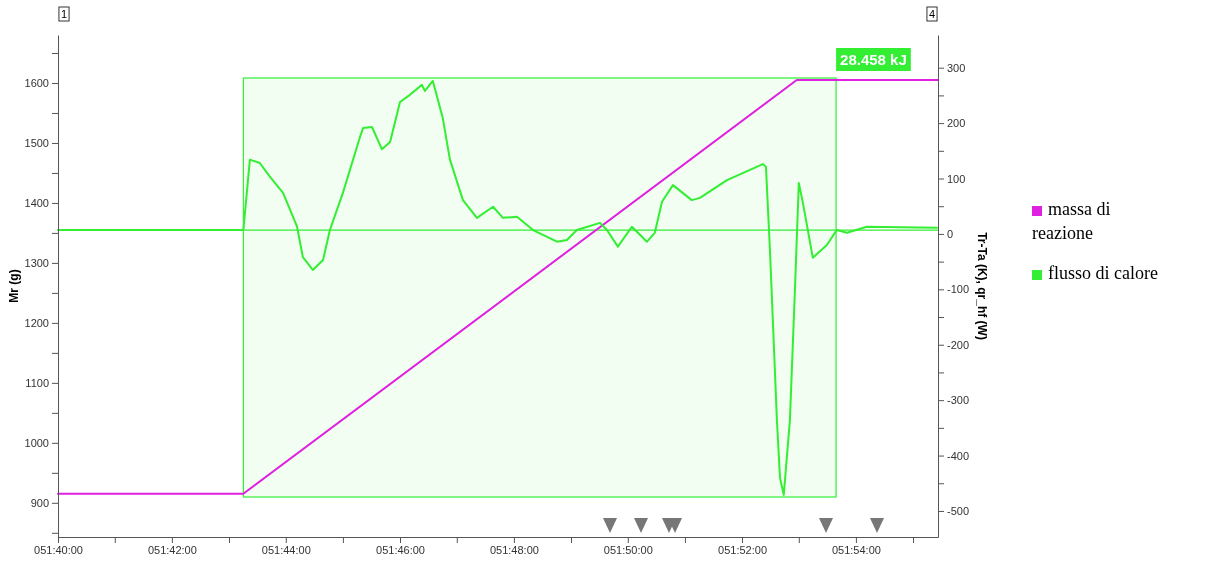  I want to click on x-tick-label: 051:48:00, so click(514, 549).